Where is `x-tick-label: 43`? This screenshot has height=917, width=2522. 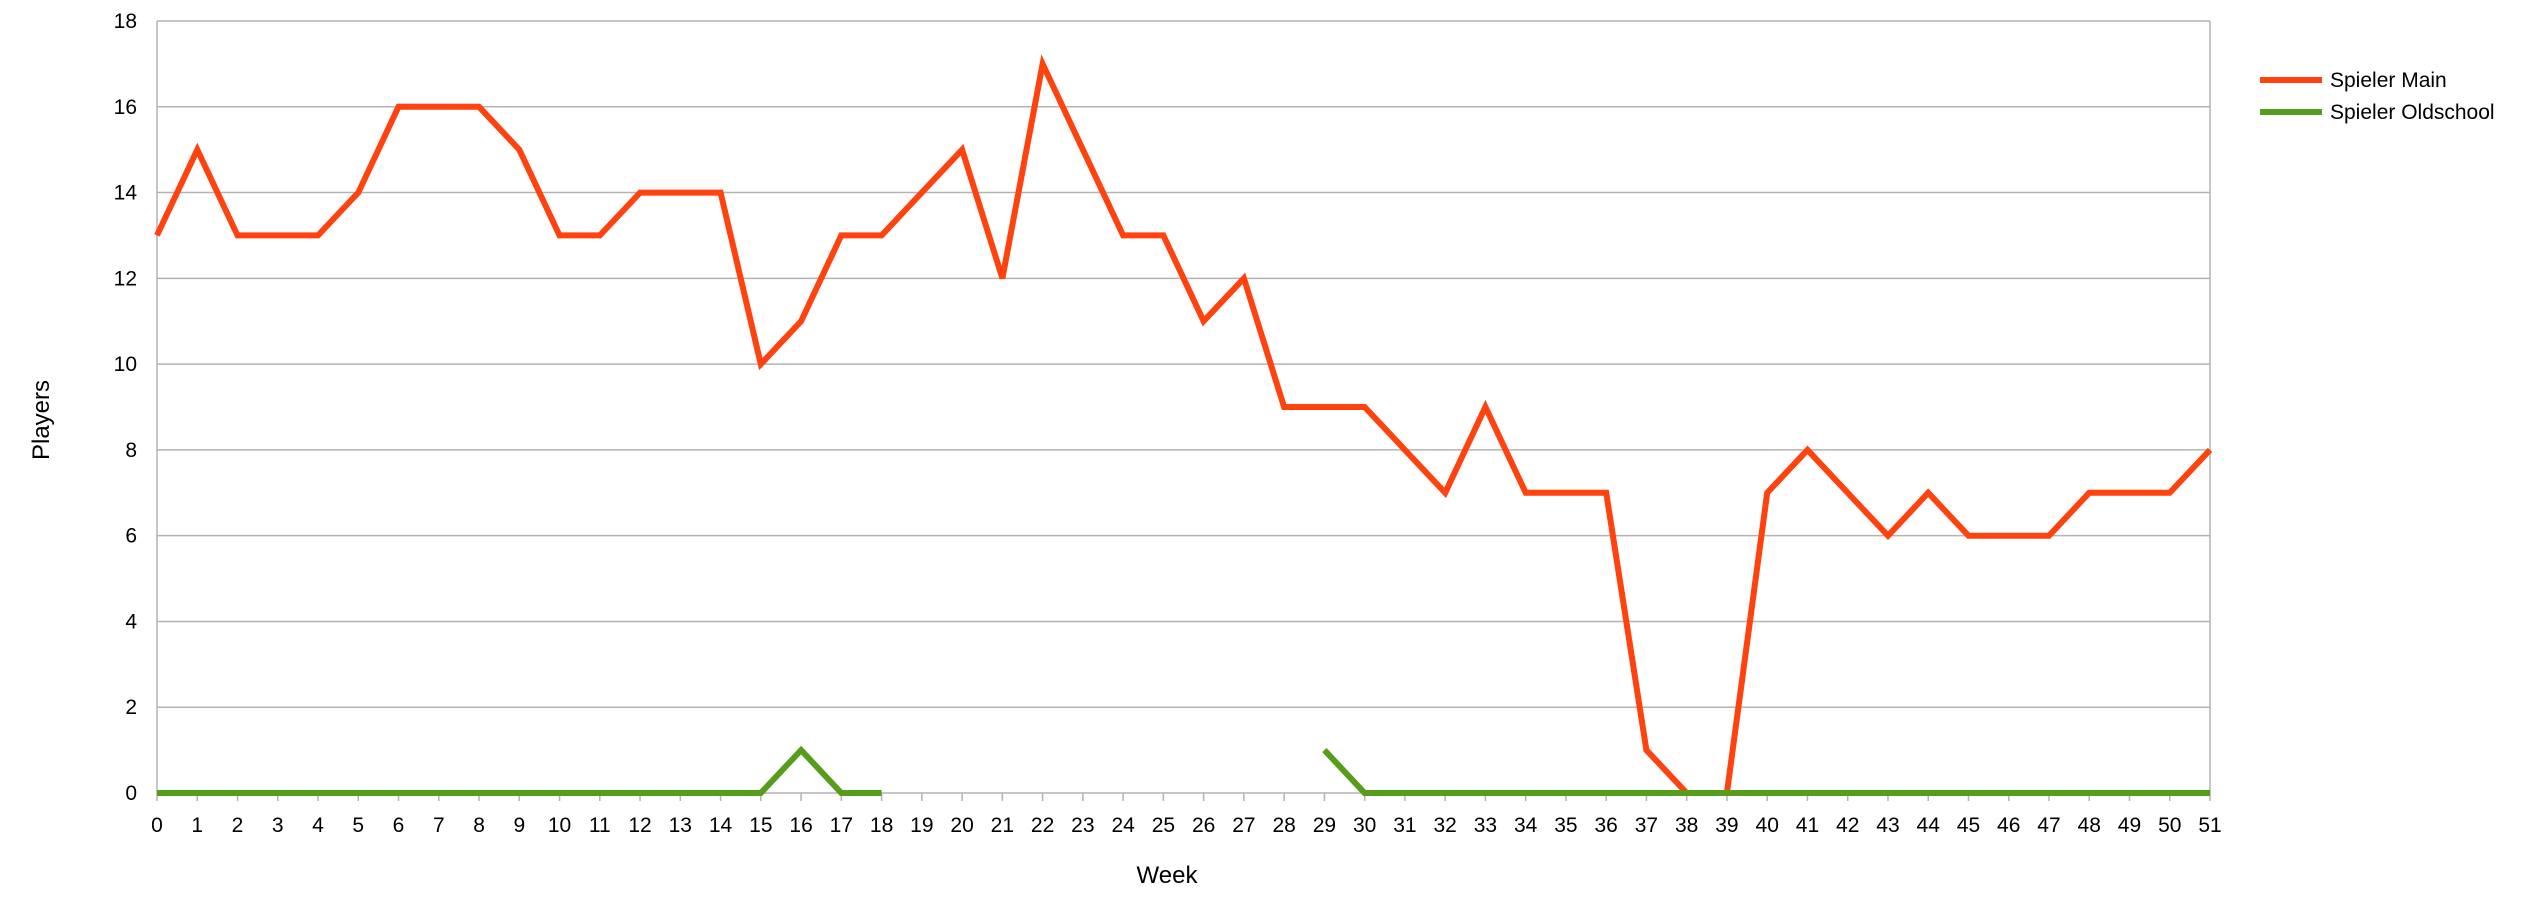
x-tick-label: 43 is located at coordinates (1887, 825).